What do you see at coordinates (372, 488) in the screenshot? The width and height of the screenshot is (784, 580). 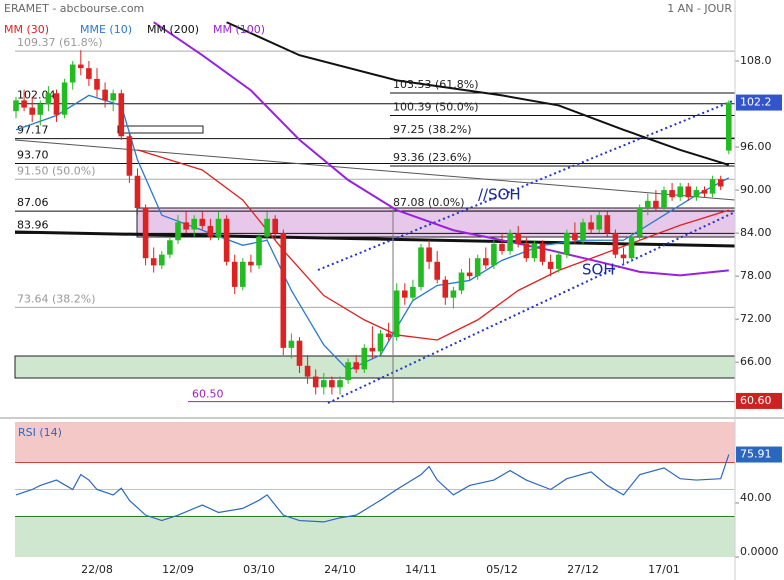 I see `rsi-line-group` at bounding box center [372, 488].